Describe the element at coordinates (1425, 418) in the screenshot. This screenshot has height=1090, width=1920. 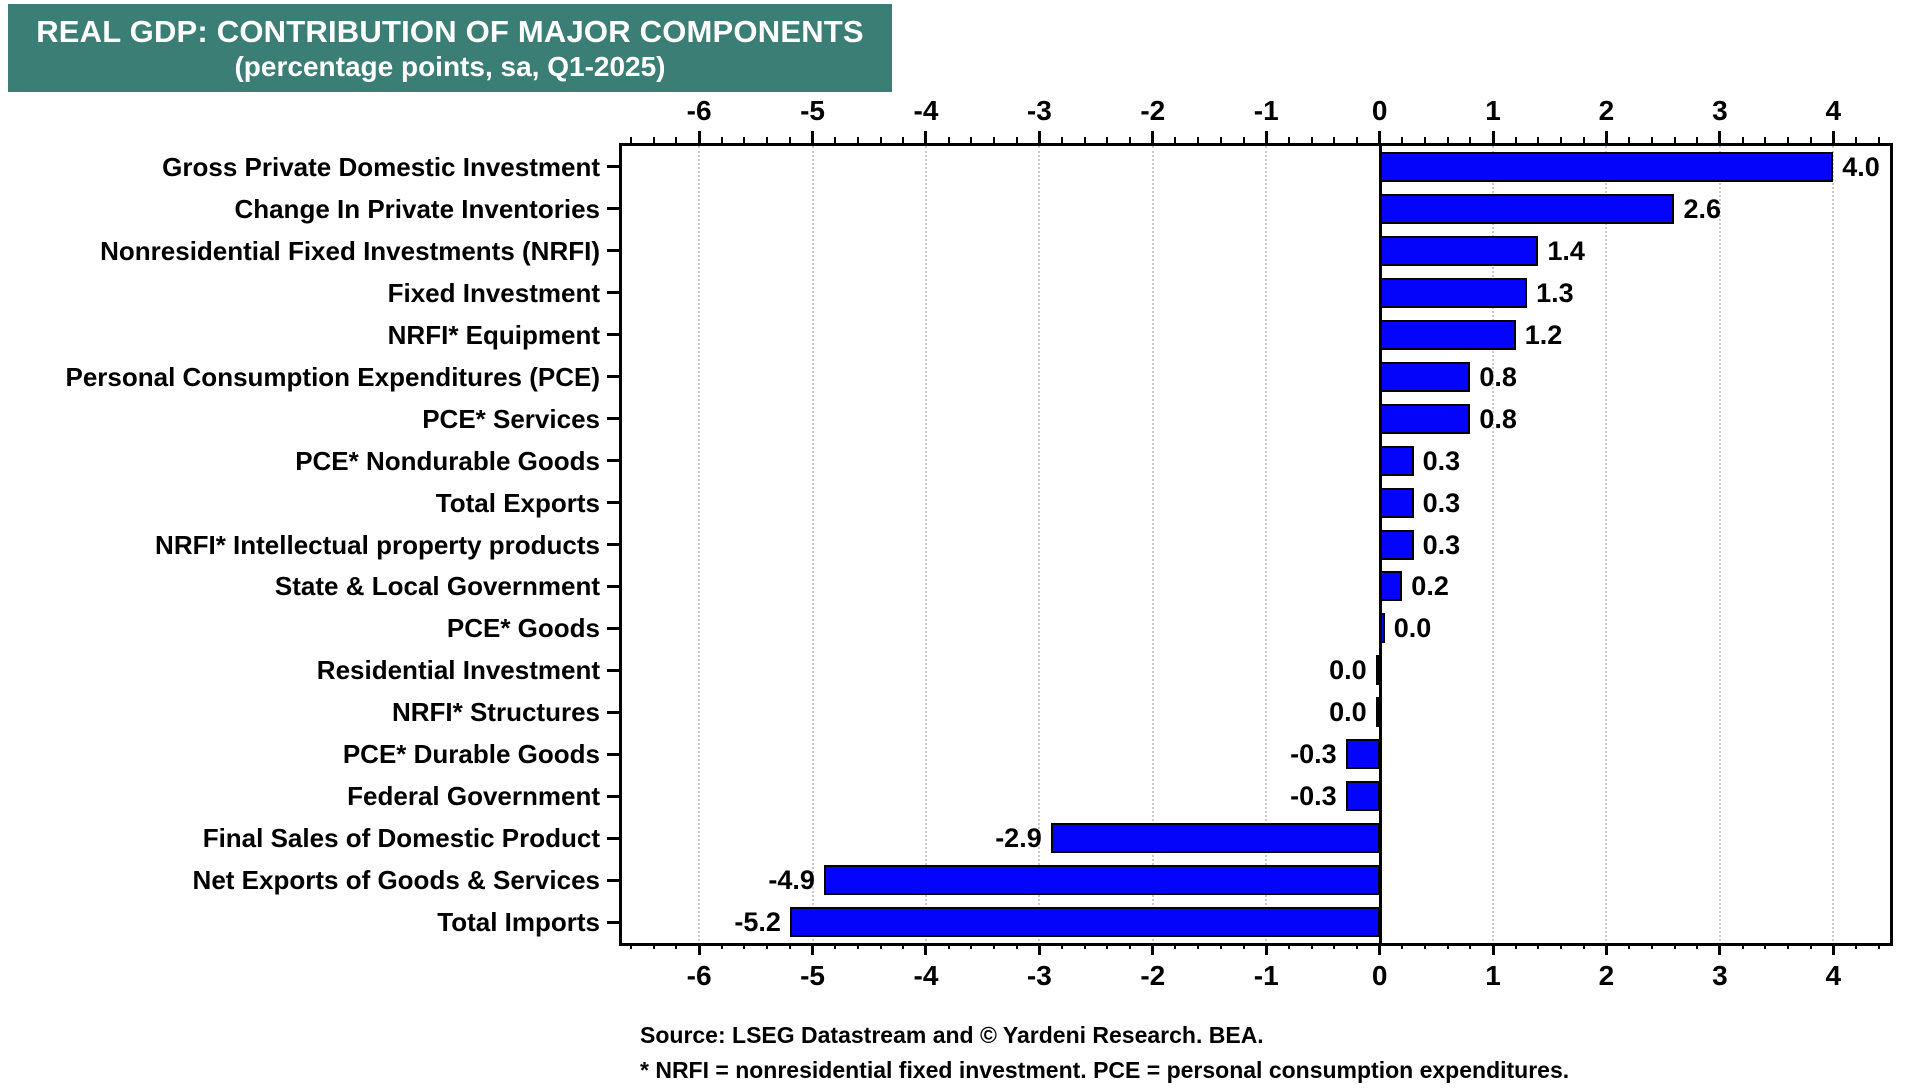
I see `bar-pce-services` at that location.